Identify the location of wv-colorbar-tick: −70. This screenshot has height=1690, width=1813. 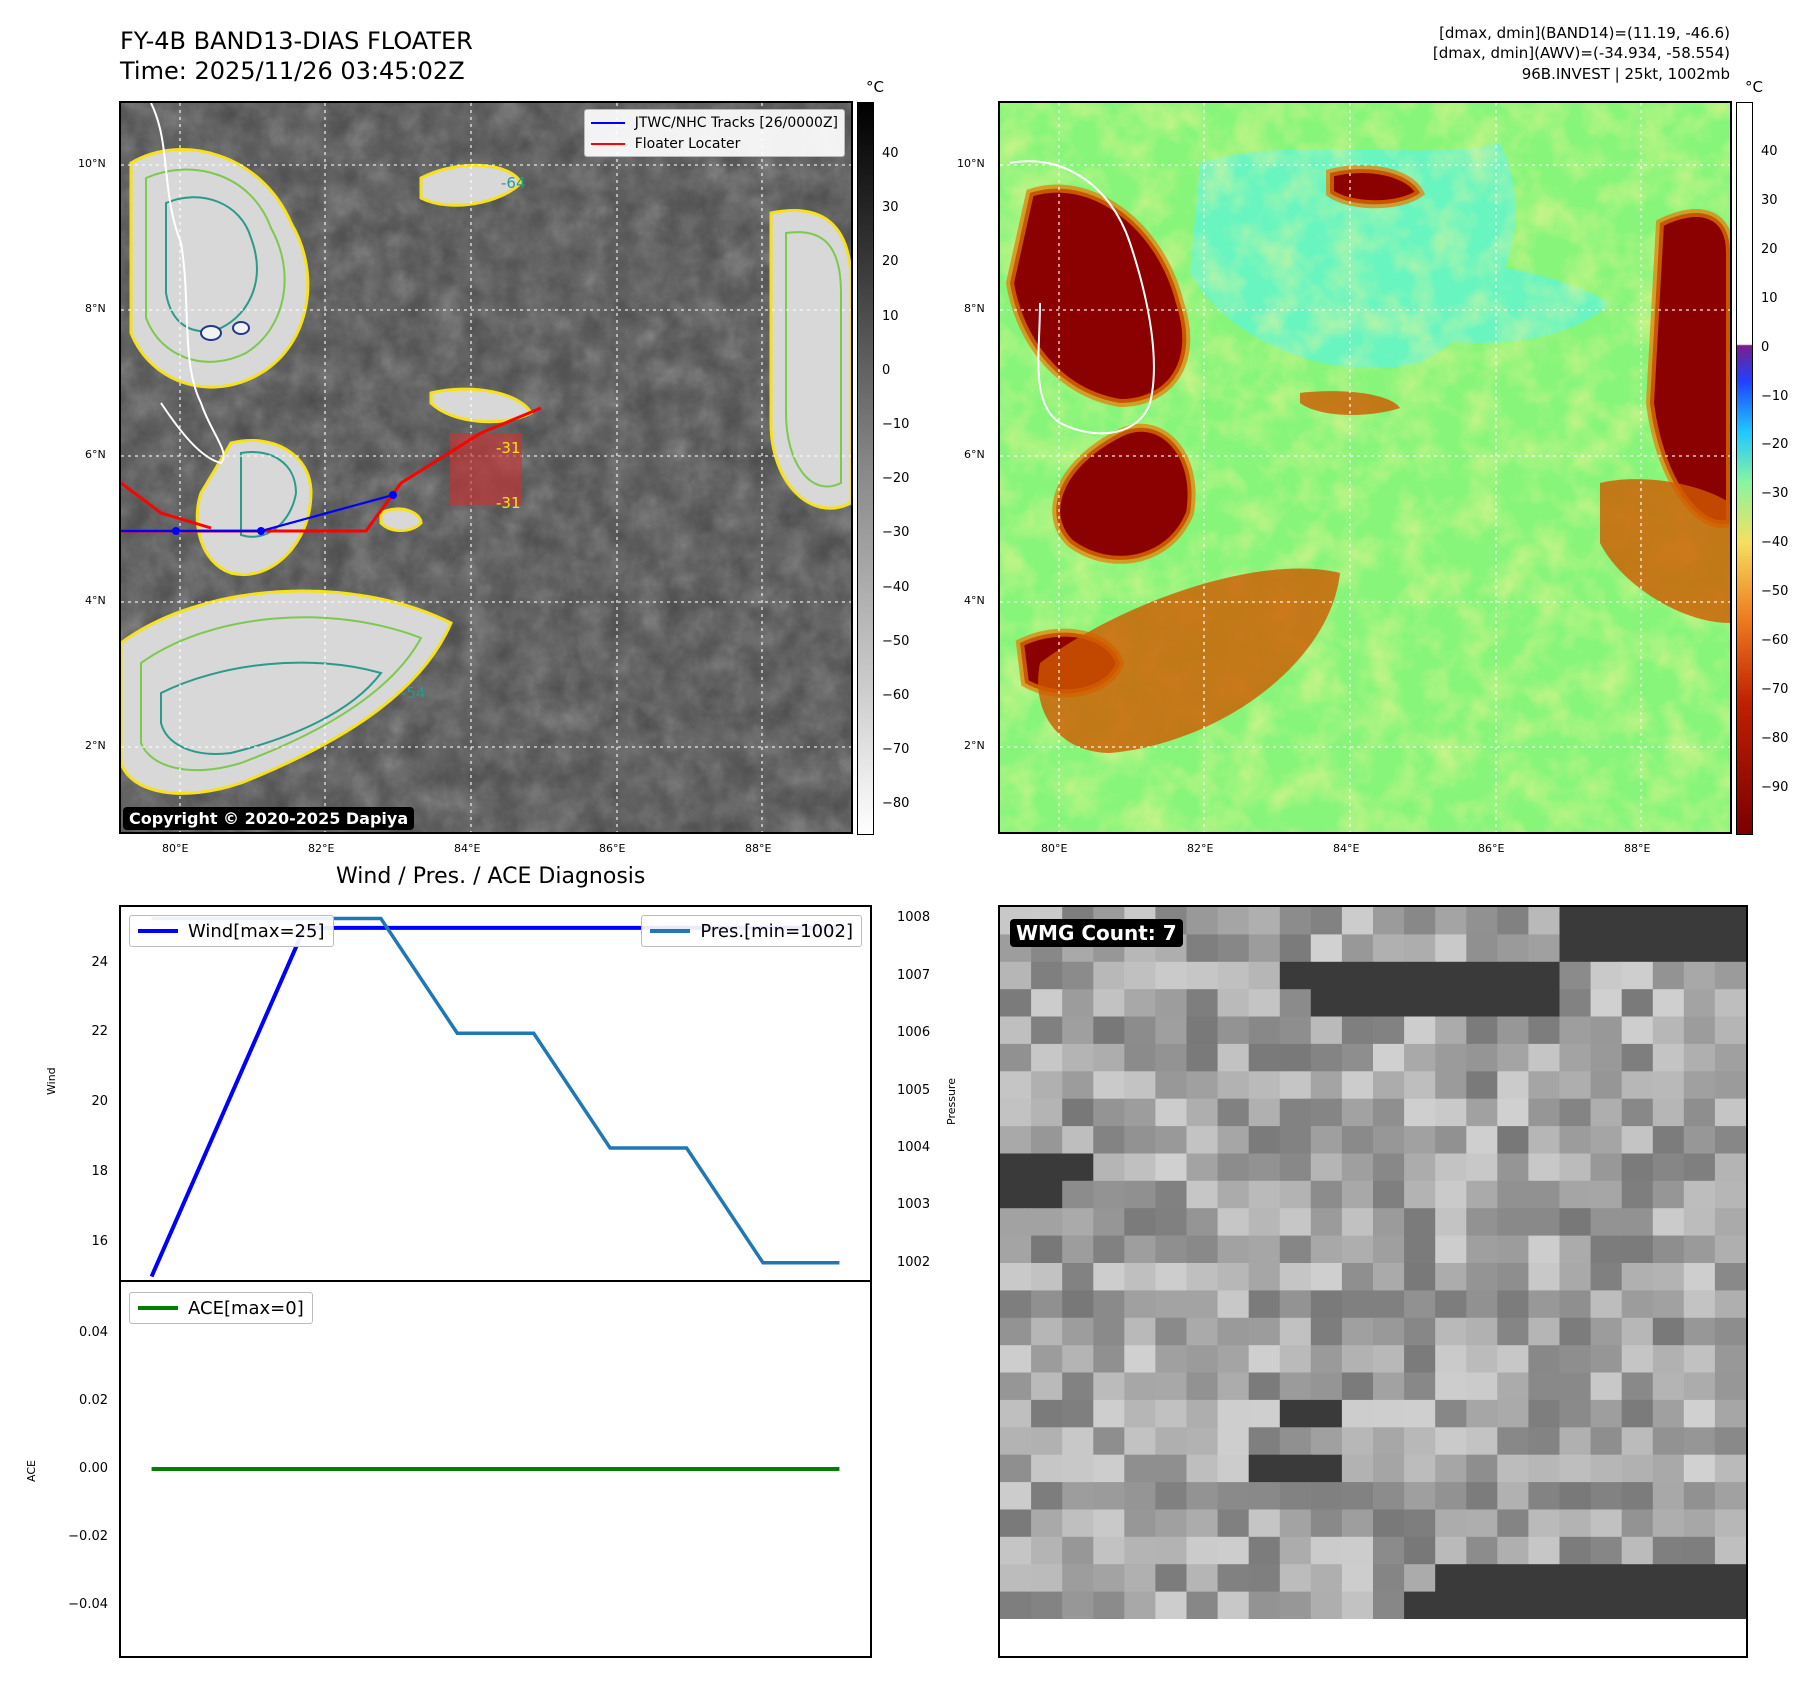
(1775, 689).